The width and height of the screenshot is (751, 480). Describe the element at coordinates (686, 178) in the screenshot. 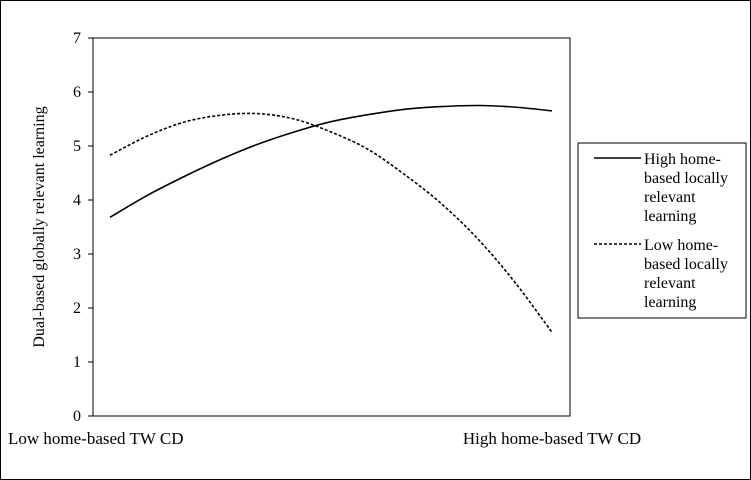

I see `legend-label-high-line-2: based locally` at that location.